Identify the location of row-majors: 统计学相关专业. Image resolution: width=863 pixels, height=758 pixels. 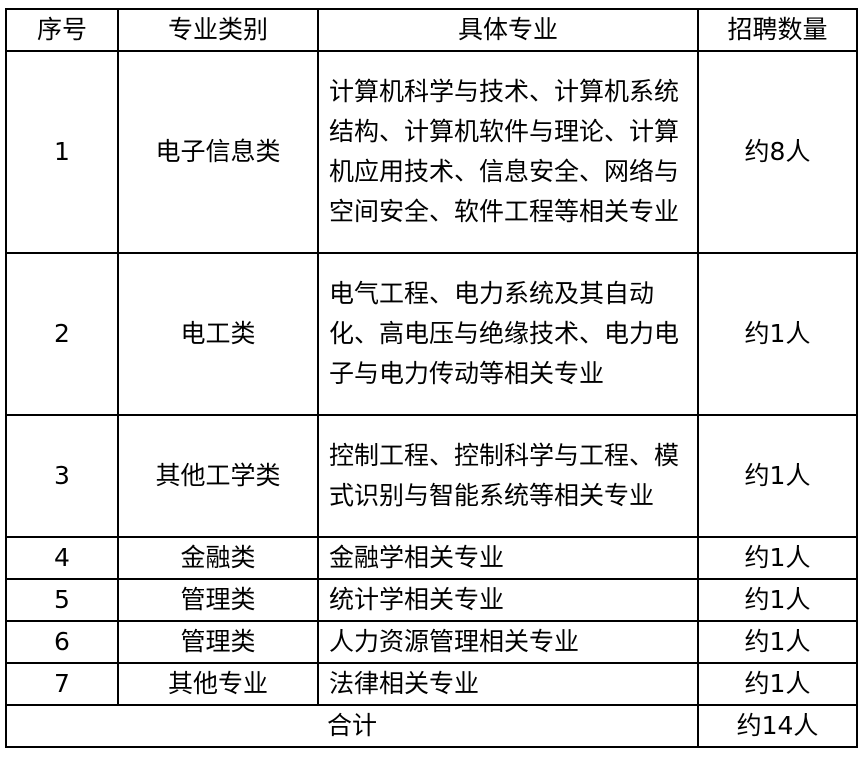
(508, 600).